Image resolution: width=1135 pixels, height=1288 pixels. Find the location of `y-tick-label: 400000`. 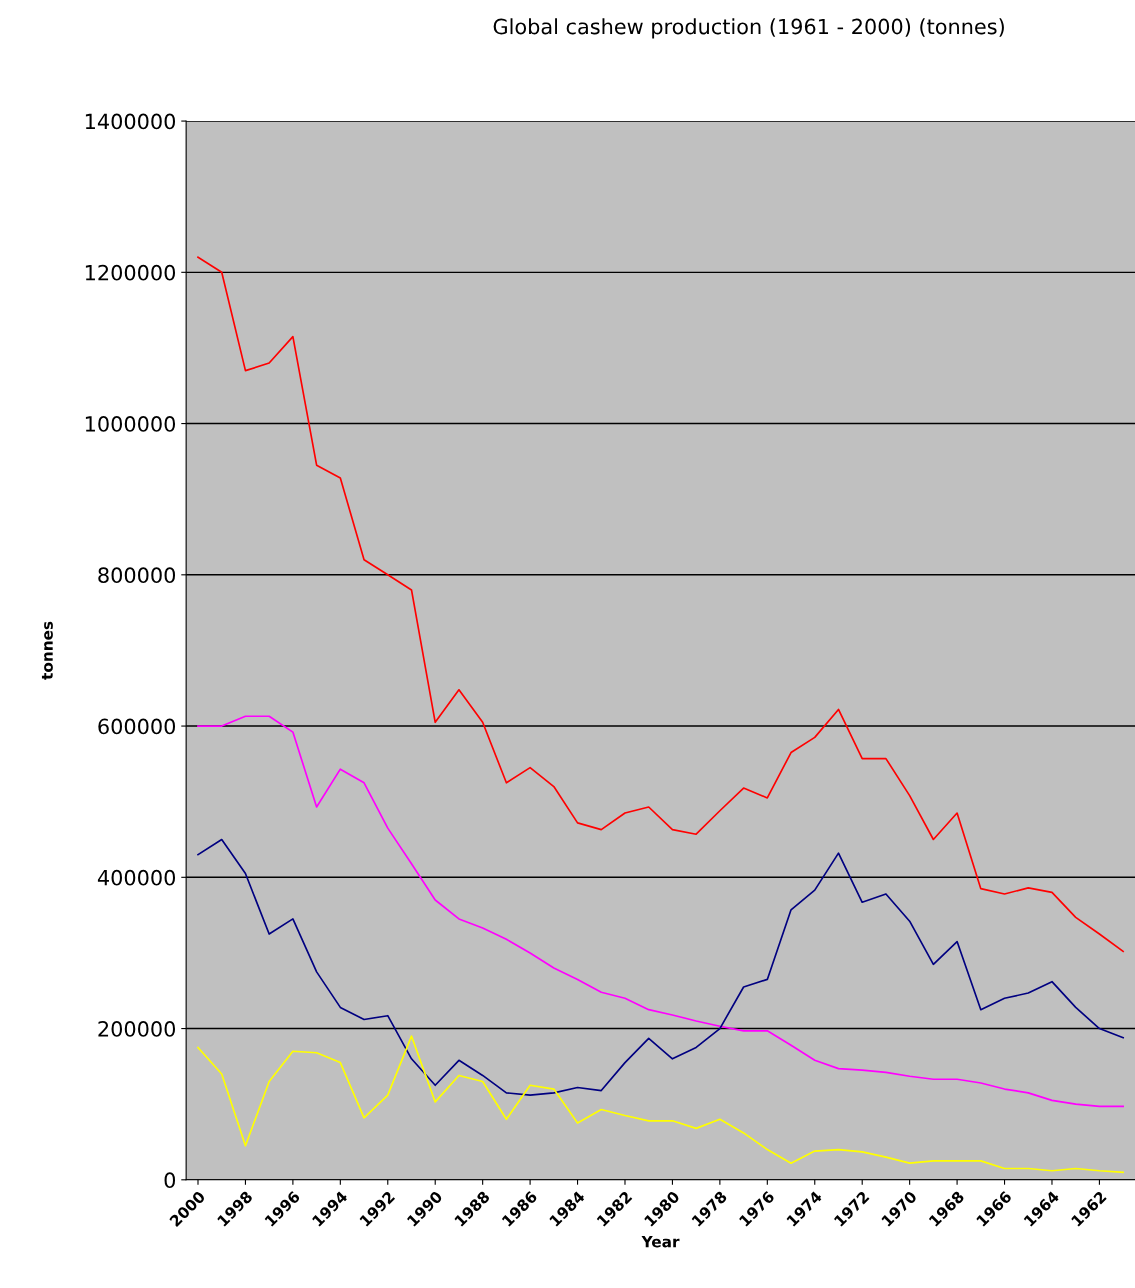

y-tick-label: 400000 is located at coordinates (136, 877).